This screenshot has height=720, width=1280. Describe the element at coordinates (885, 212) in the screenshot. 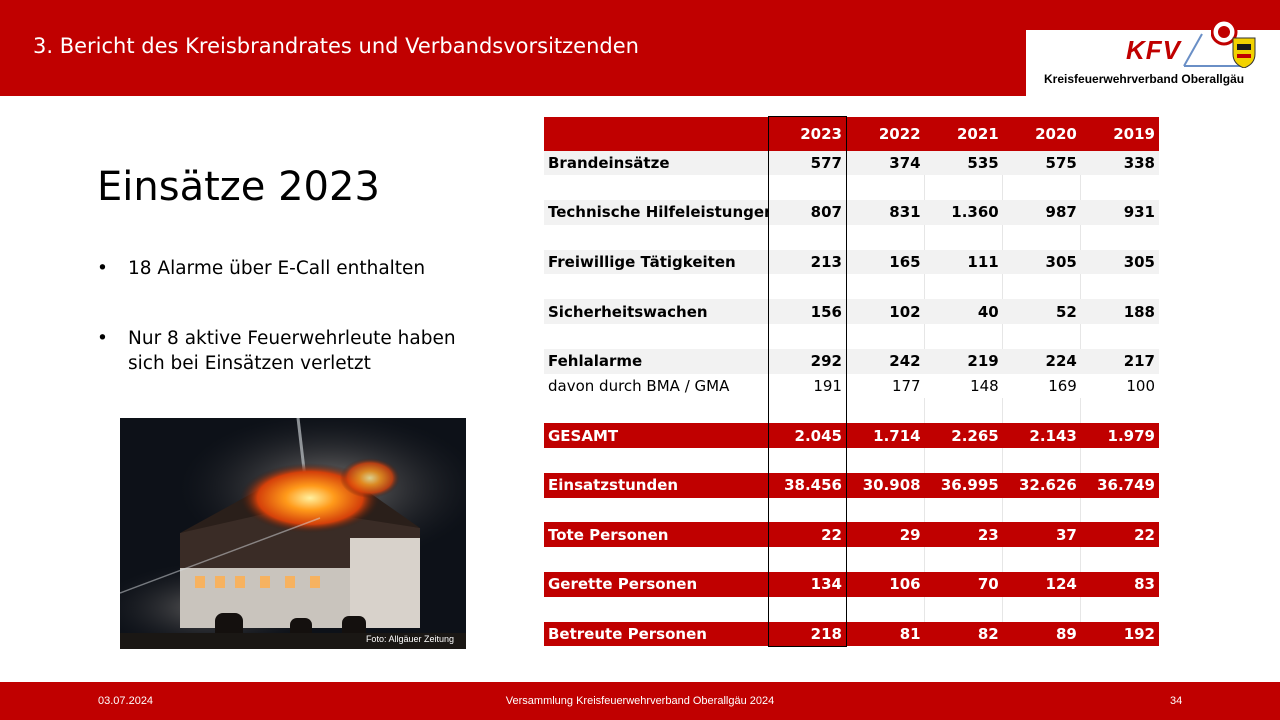

I see `table-cell: 831` at that location.